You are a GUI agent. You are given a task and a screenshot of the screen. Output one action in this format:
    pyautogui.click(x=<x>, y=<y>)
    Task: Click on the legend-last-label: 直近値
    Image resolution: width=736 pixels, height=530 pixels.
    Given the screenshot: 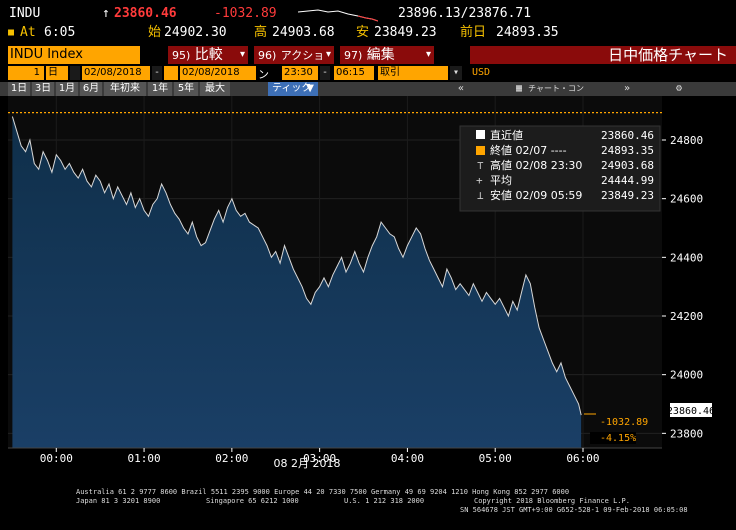 What is the action you would take?
    pyautogui.click(x=506, y=135)
    